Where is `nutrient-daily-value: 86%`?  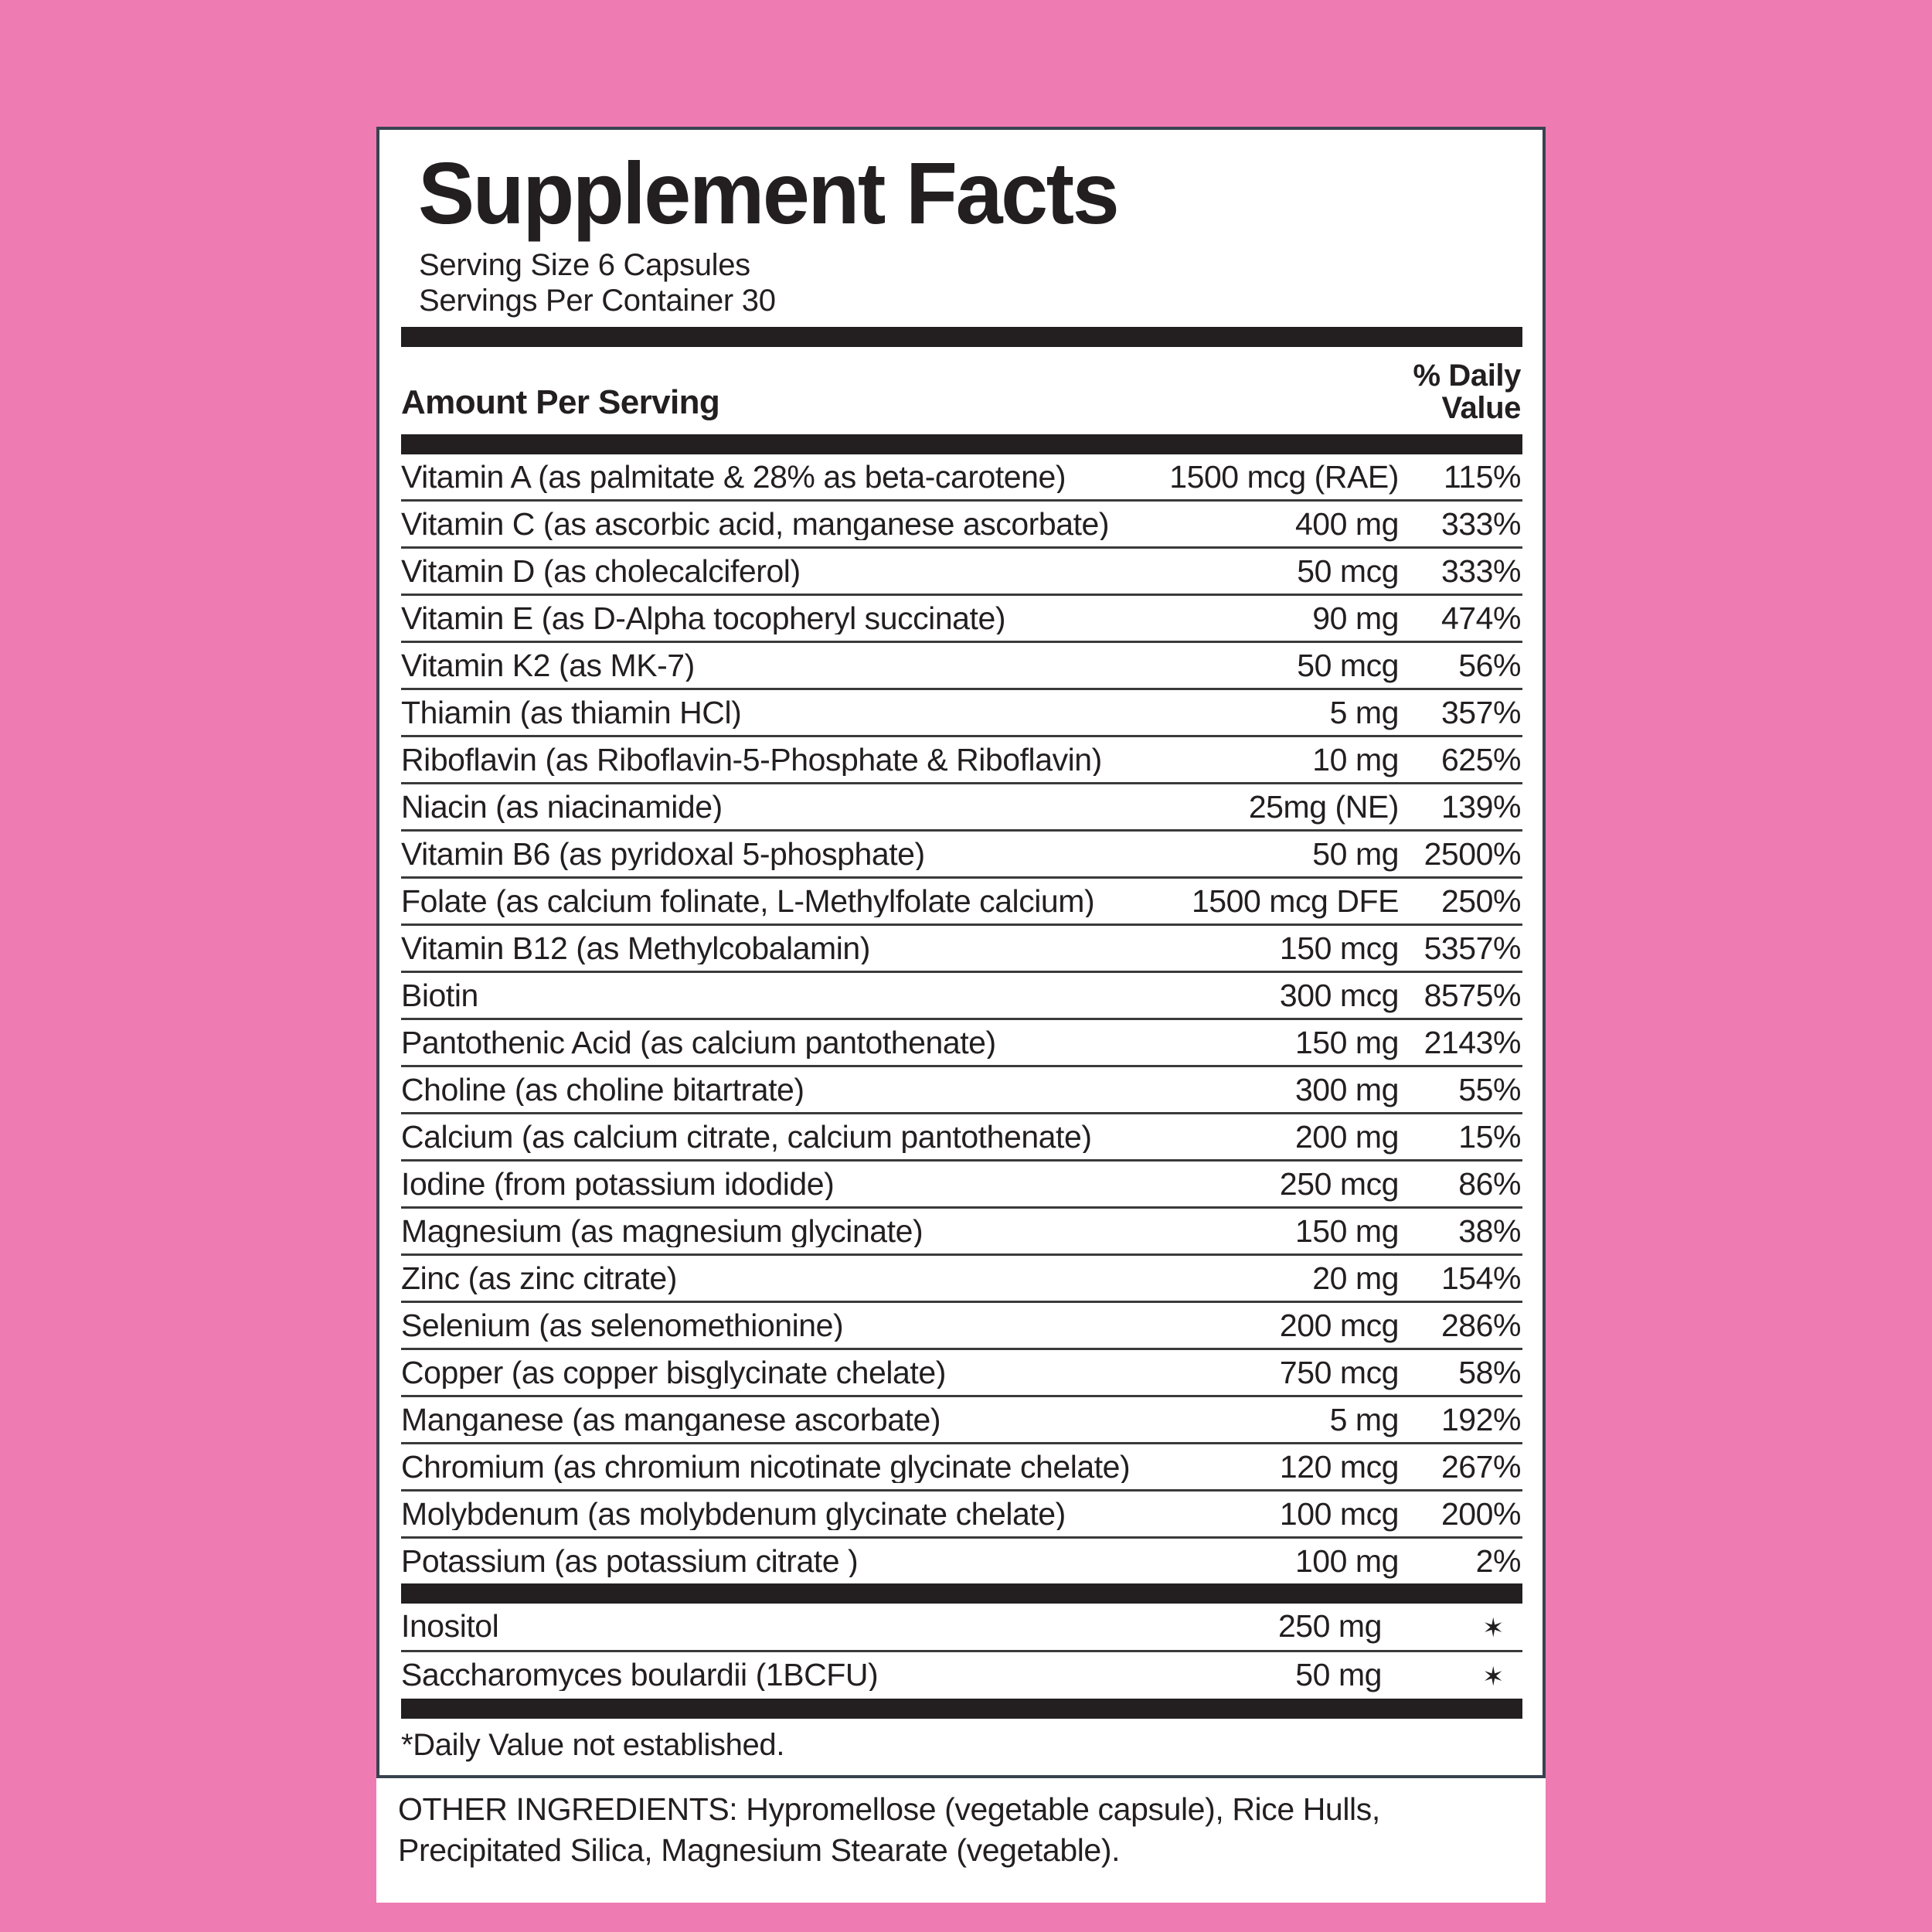 nutrient-daily-value: 86% is located at coordinates (1490, 1184).